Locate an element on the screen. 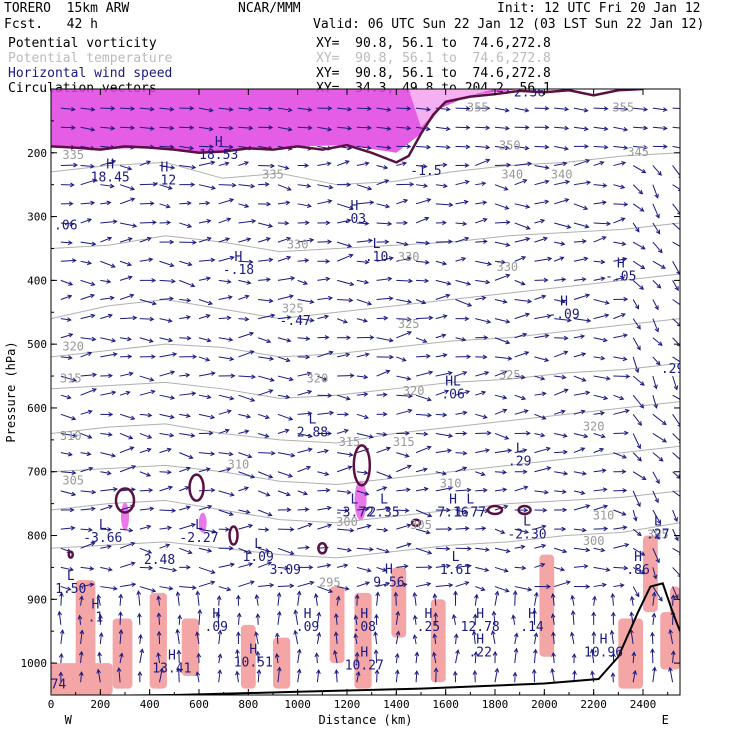 The image size is (740, 740). extremum-mark: L is located at coordinates (258, 544).